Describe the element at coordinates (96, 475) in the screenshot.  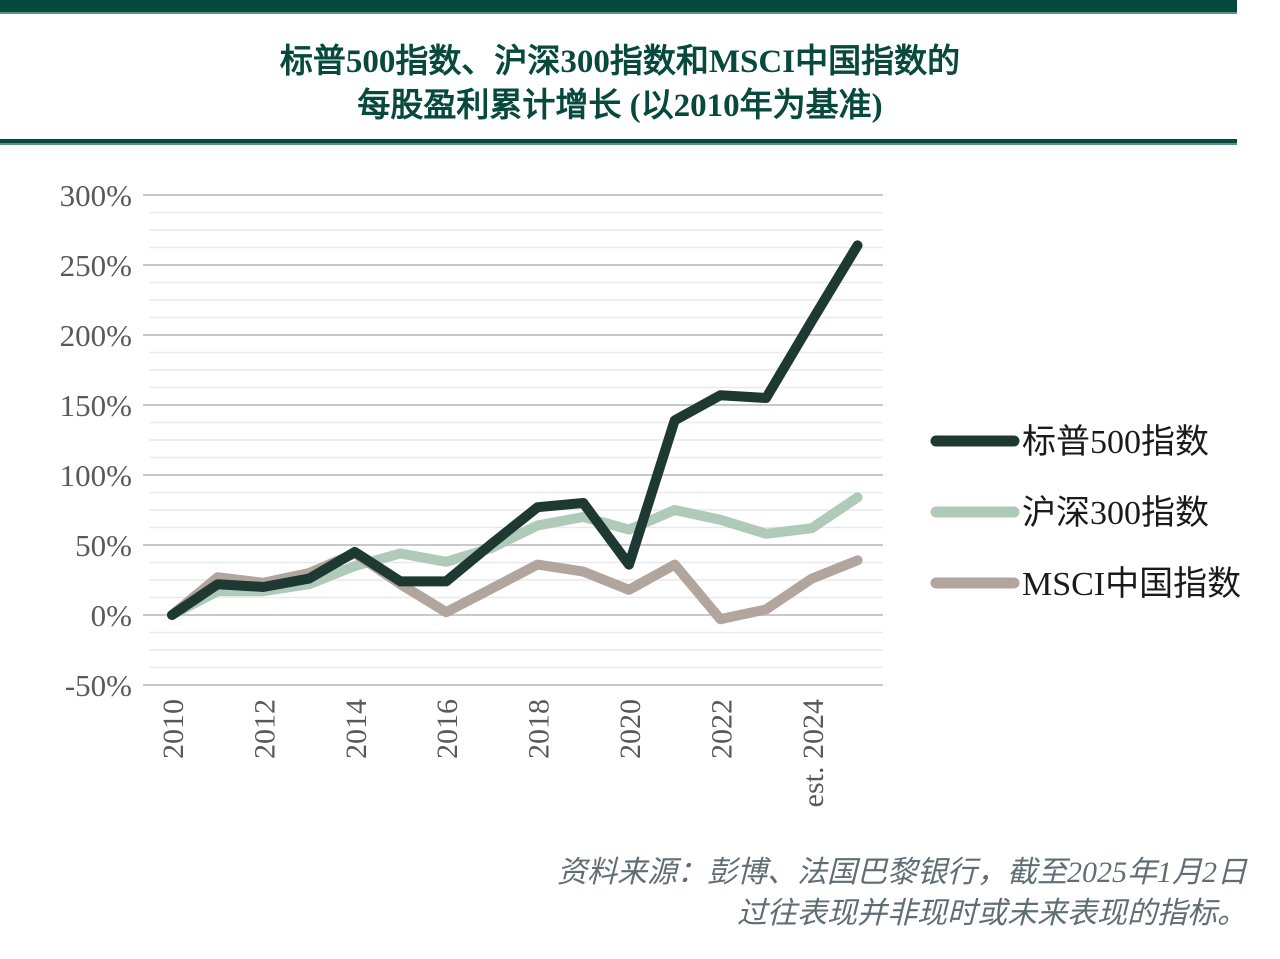
I see `y-axis-tick-label: 100%` at that location.